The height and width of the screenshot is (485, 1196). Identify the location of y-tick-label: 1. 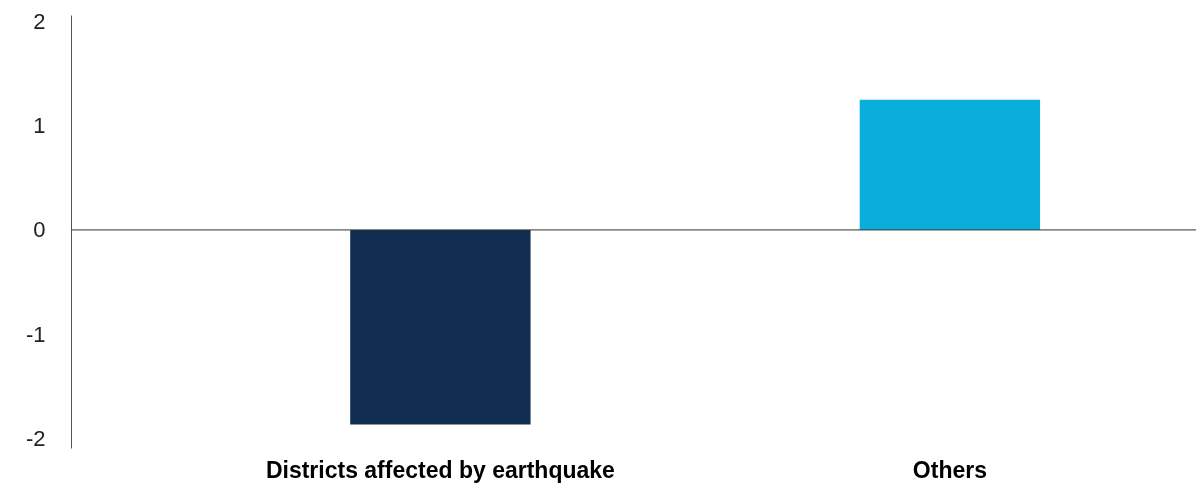
(39, 126).